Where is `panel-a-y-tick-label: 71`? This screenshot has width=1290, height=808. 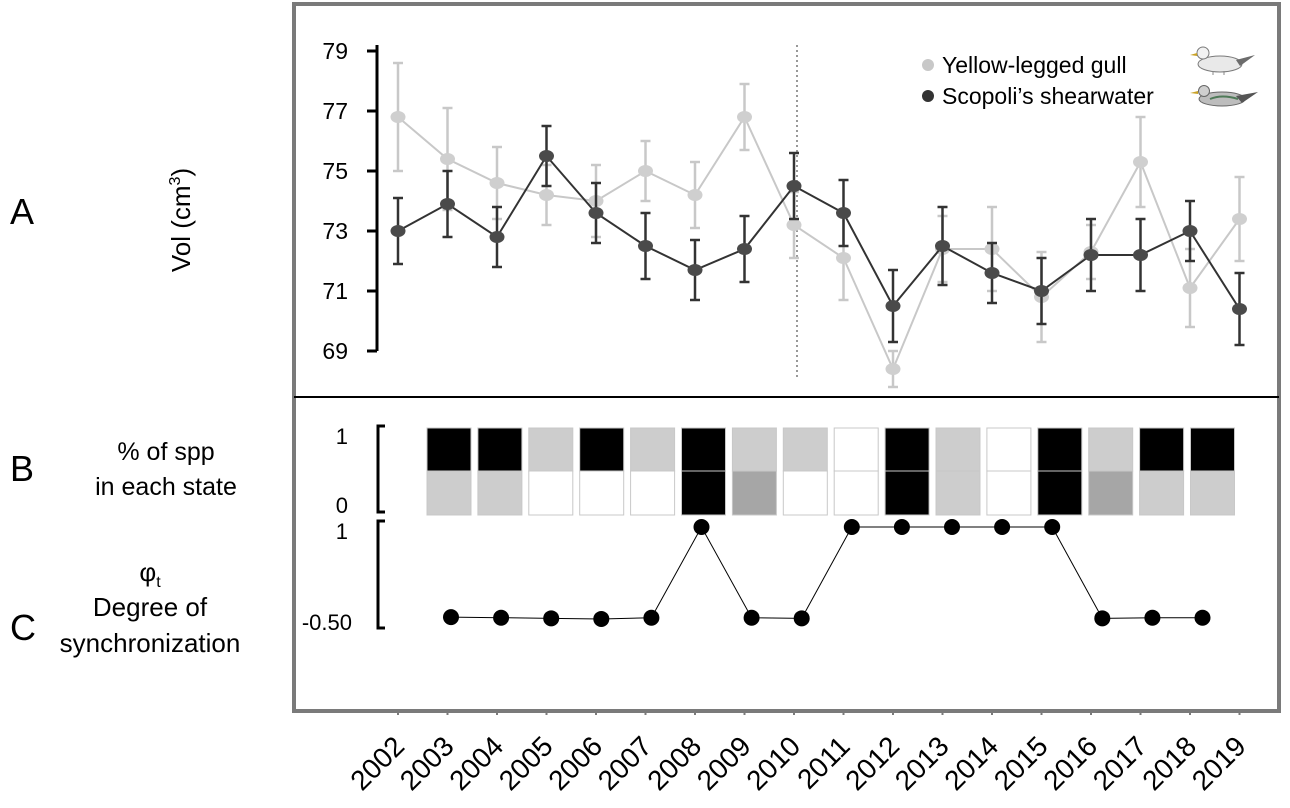 panel-a-y-tick-label: 71 is located at coordinates (335, 291).